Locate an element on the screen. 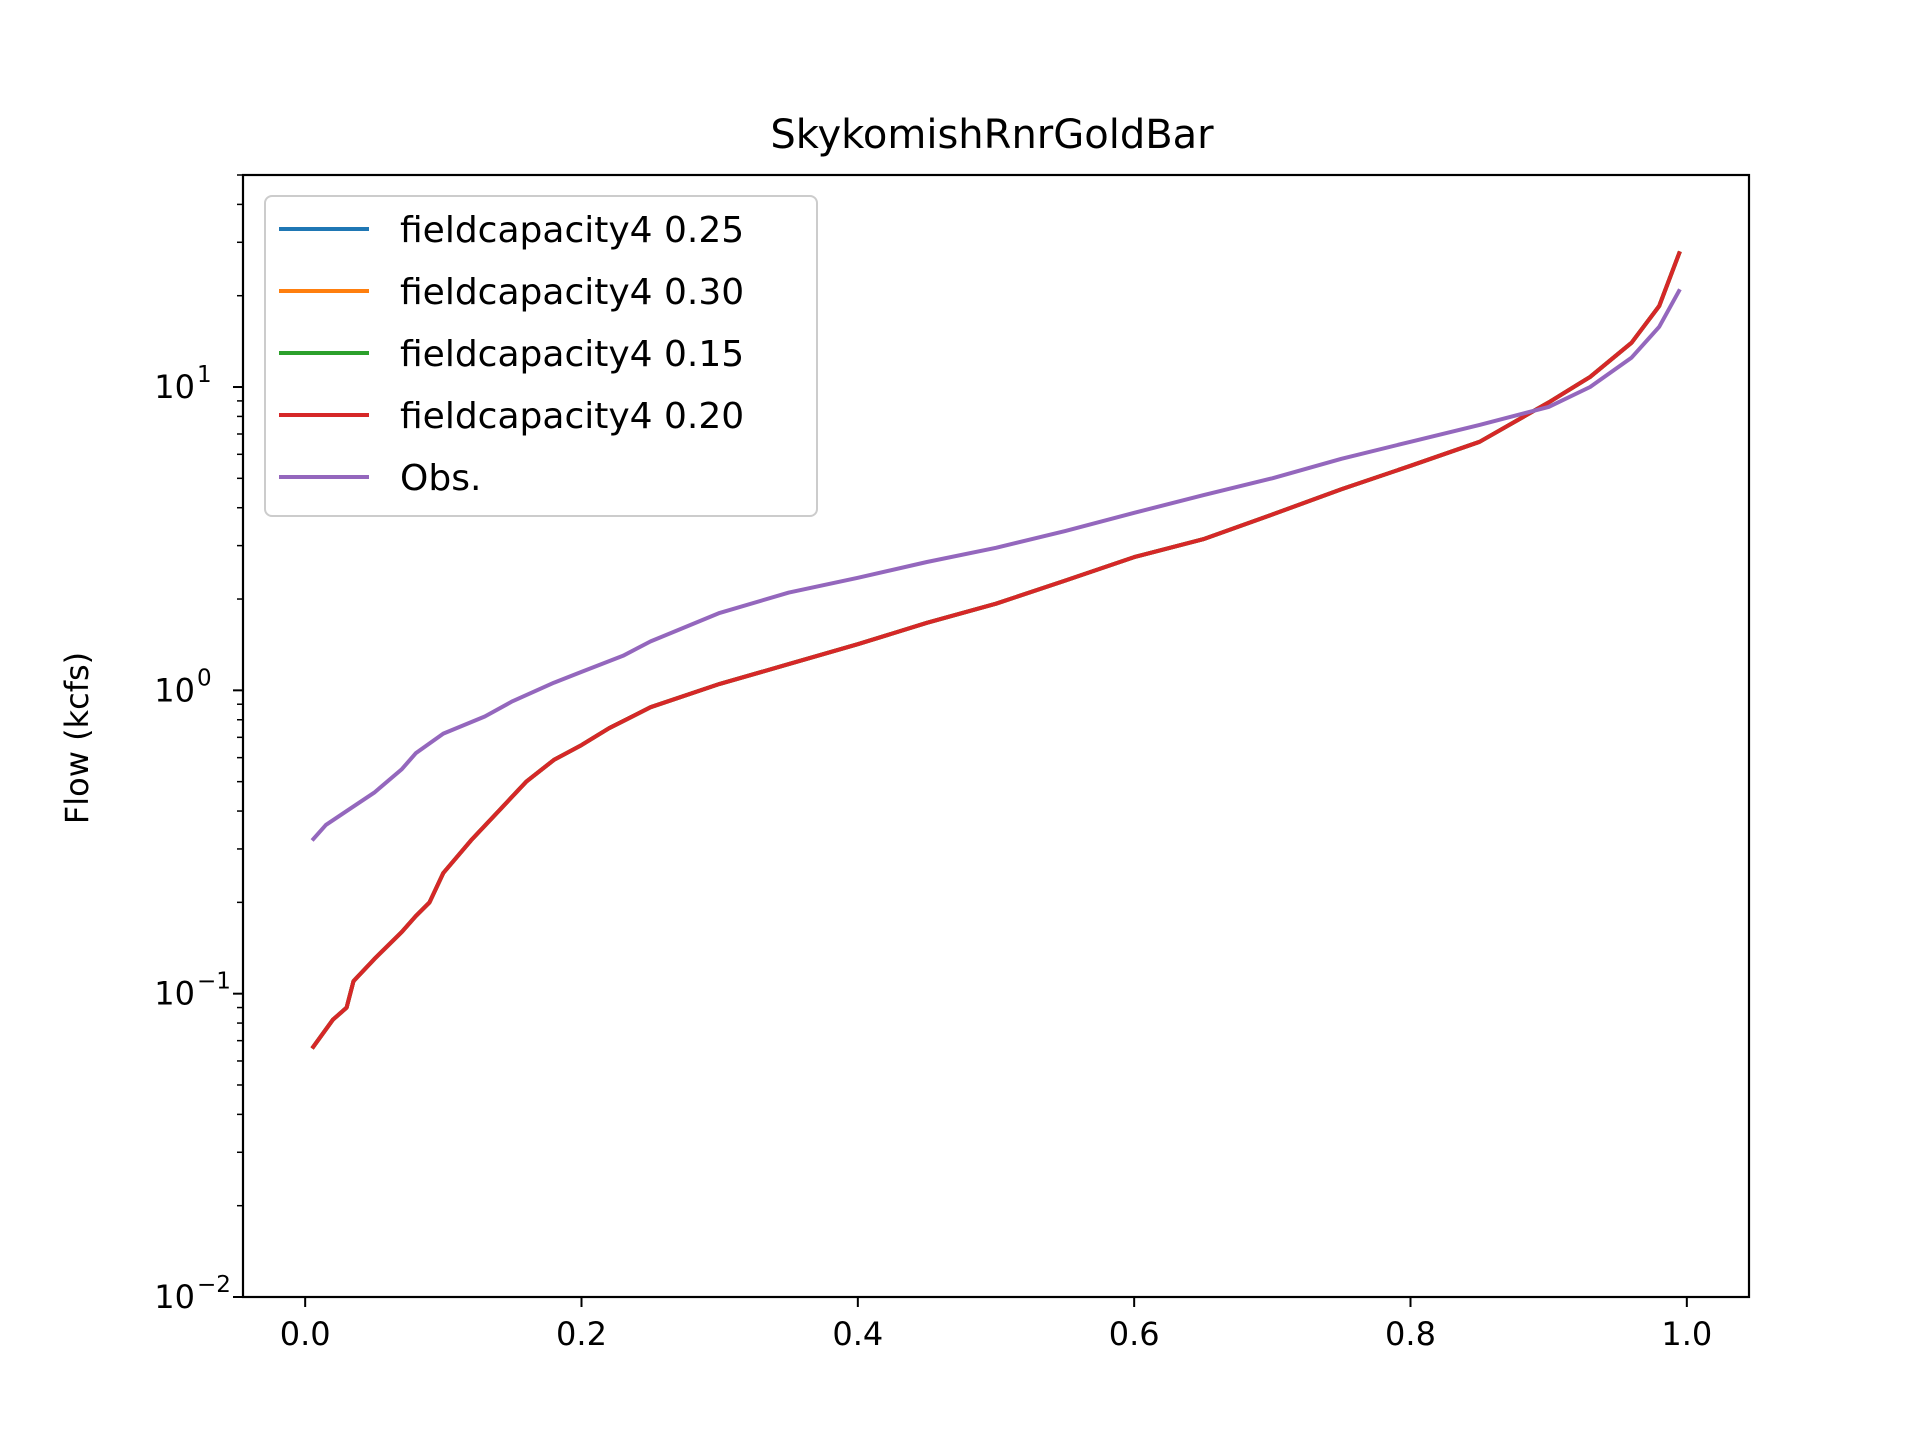 This screenshot has width=1920, height=1440. legend-label: fieldcapacity4 0.30 is located at coordinates (572, 292).